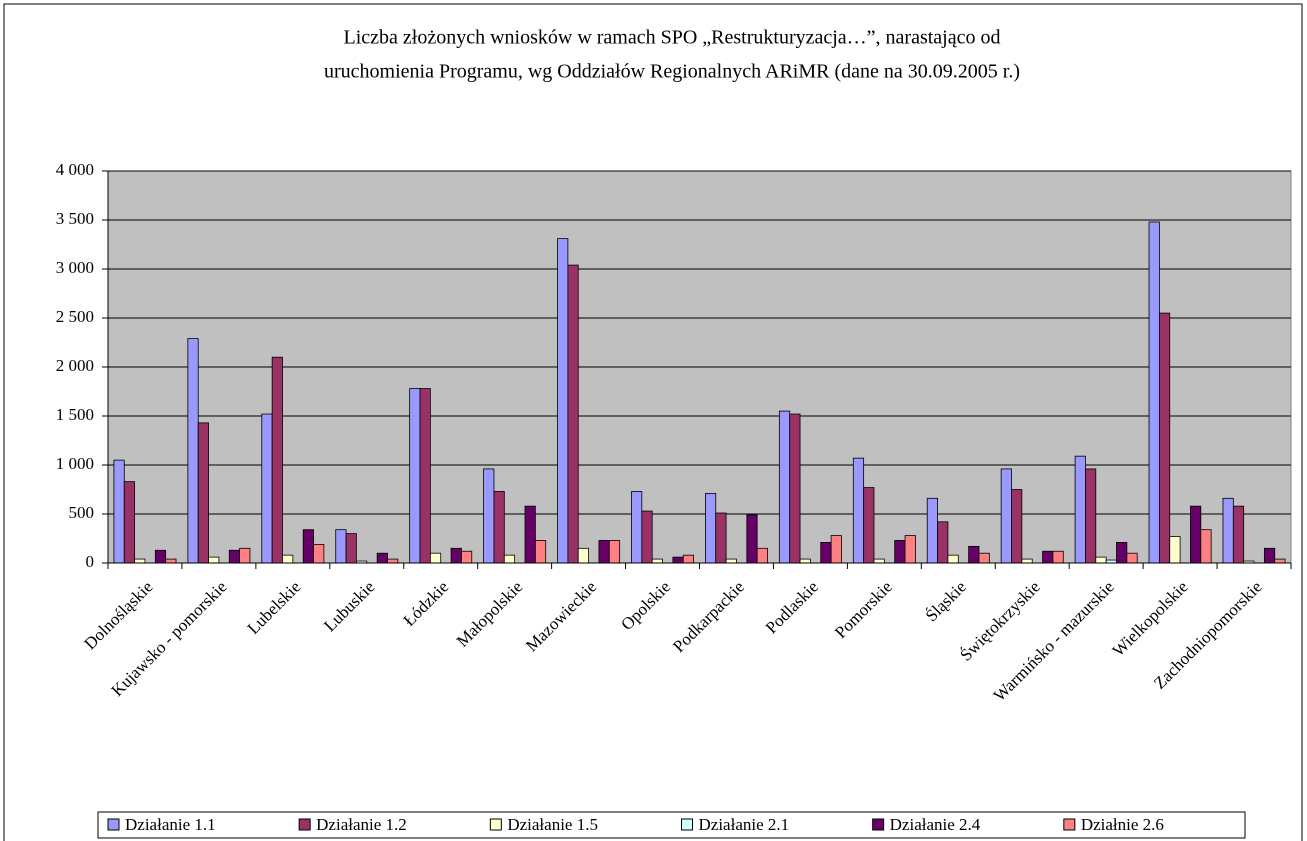  I want to click on y-tick-label: 0, so click(90, 561).